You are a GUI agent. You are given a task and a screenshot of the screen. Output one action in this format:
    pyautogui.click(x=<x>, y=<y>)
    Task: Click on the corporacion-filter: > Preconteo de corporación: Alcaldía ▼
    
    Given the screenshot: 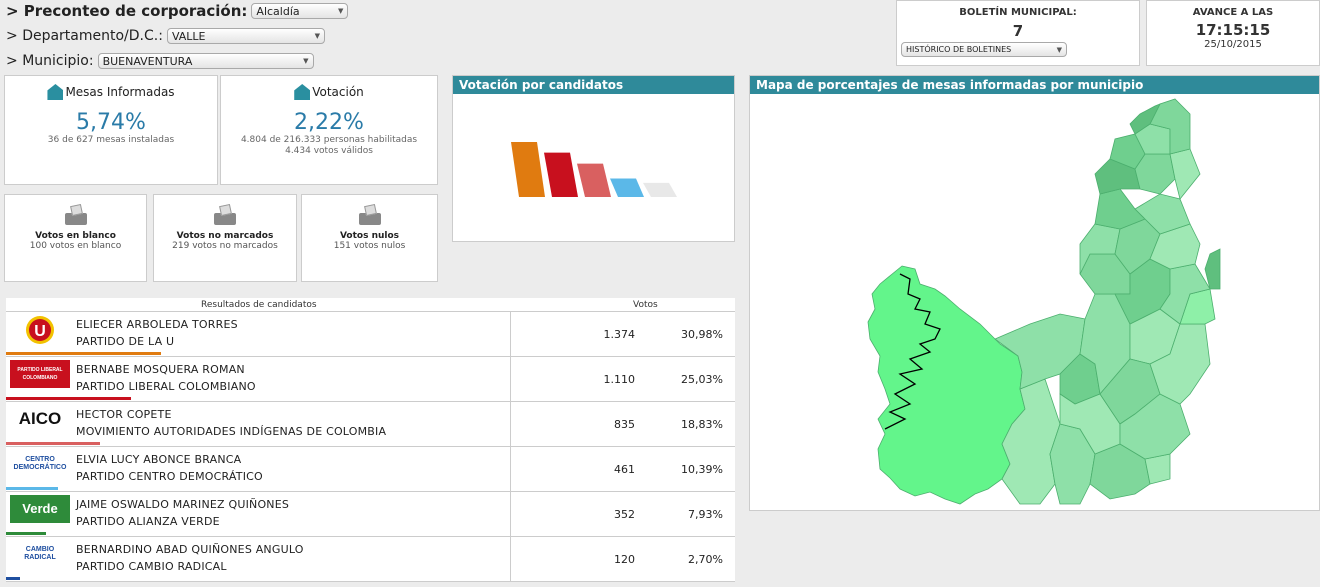 What is the action you would take?
    pyautogui.click(x=177, y=11)
    